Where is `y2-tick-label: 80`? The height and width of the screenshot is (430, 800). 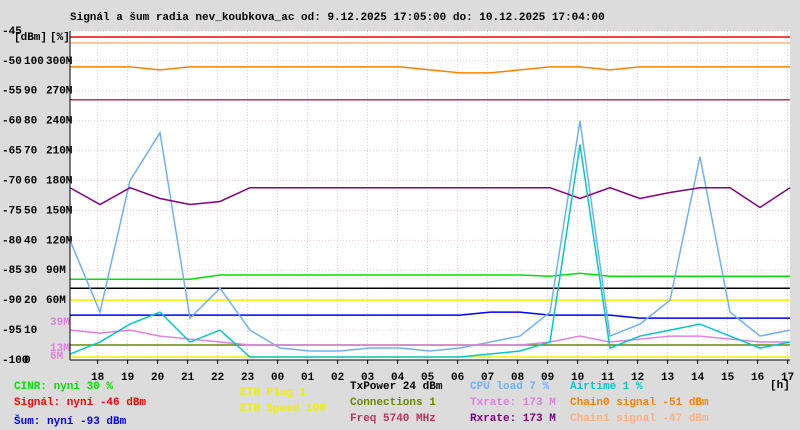
y2-tick-label: 80 is located at coordinates (30, 122).